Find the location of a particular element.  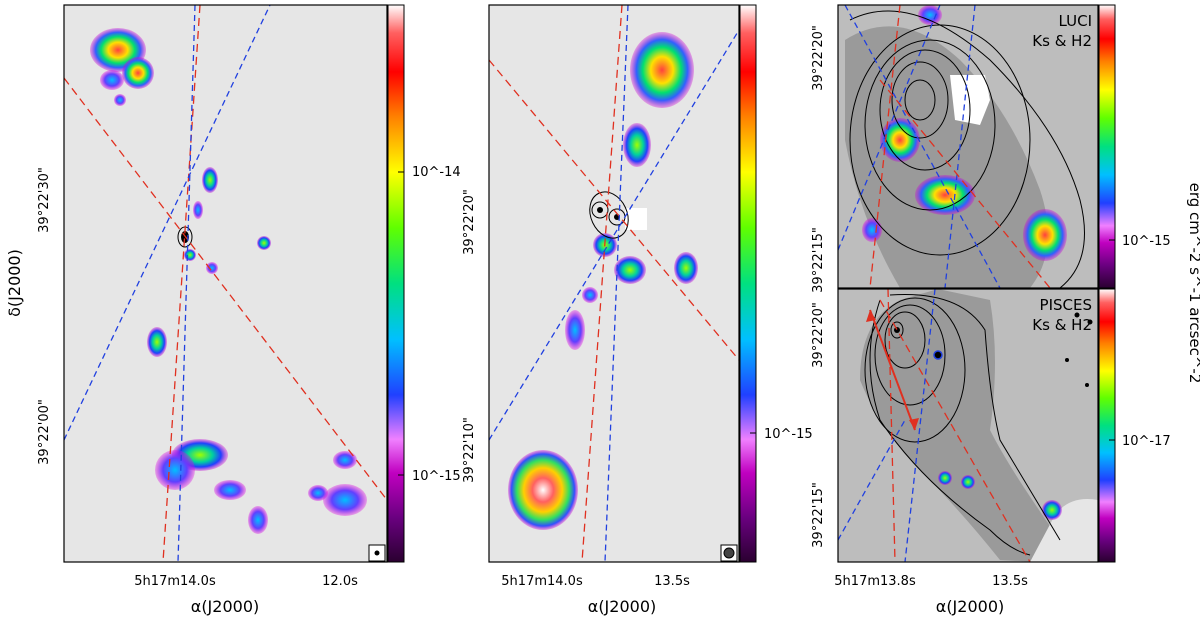

colorbar-unit-label: erg cm^-2 s^-1 arcsec^-2 is located at coordinates (1193, 283).